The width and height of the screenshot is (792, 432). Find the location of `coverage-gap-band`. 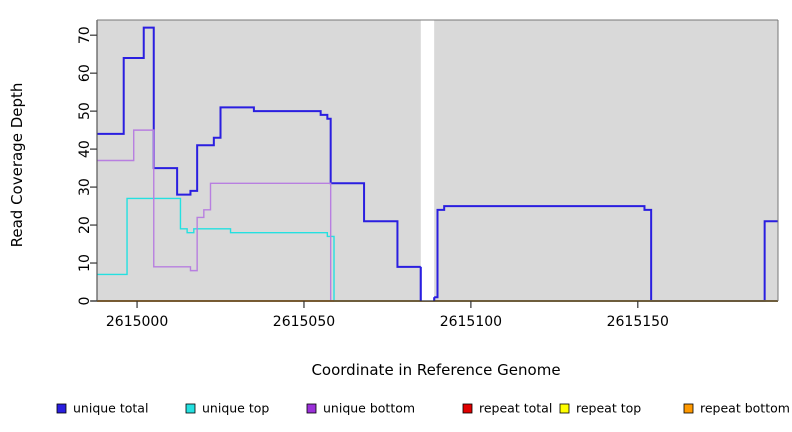

coverage-gap-band is located at coordinates (427, 160).